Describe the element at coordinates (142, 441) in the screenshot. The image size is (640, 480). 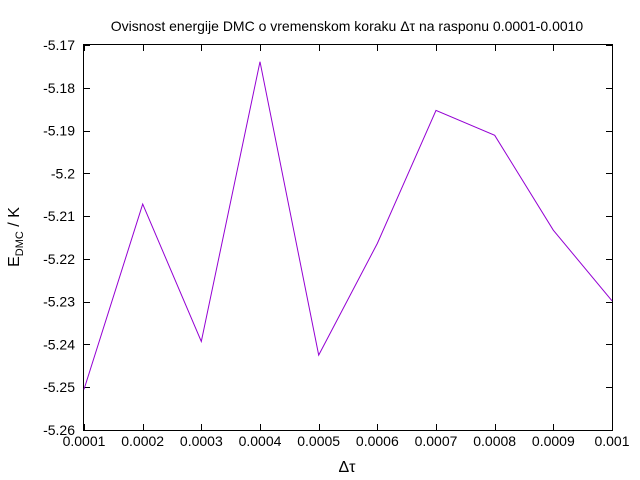
I see `x-tick-label: 0.0002` at that location.